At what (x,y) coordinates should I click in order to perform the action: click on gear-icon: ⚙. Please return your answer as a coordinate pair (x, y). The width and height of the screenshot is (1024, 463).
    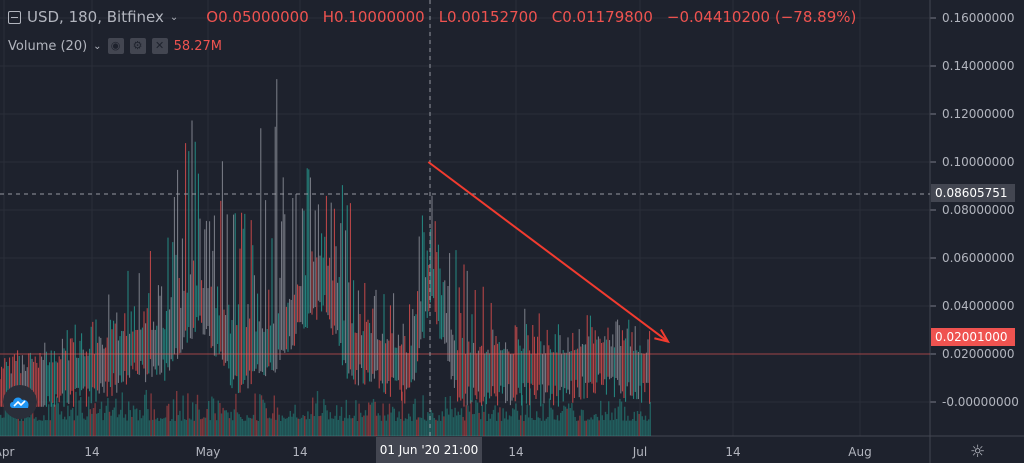
    Looking at the image, I should click on (137, 46).